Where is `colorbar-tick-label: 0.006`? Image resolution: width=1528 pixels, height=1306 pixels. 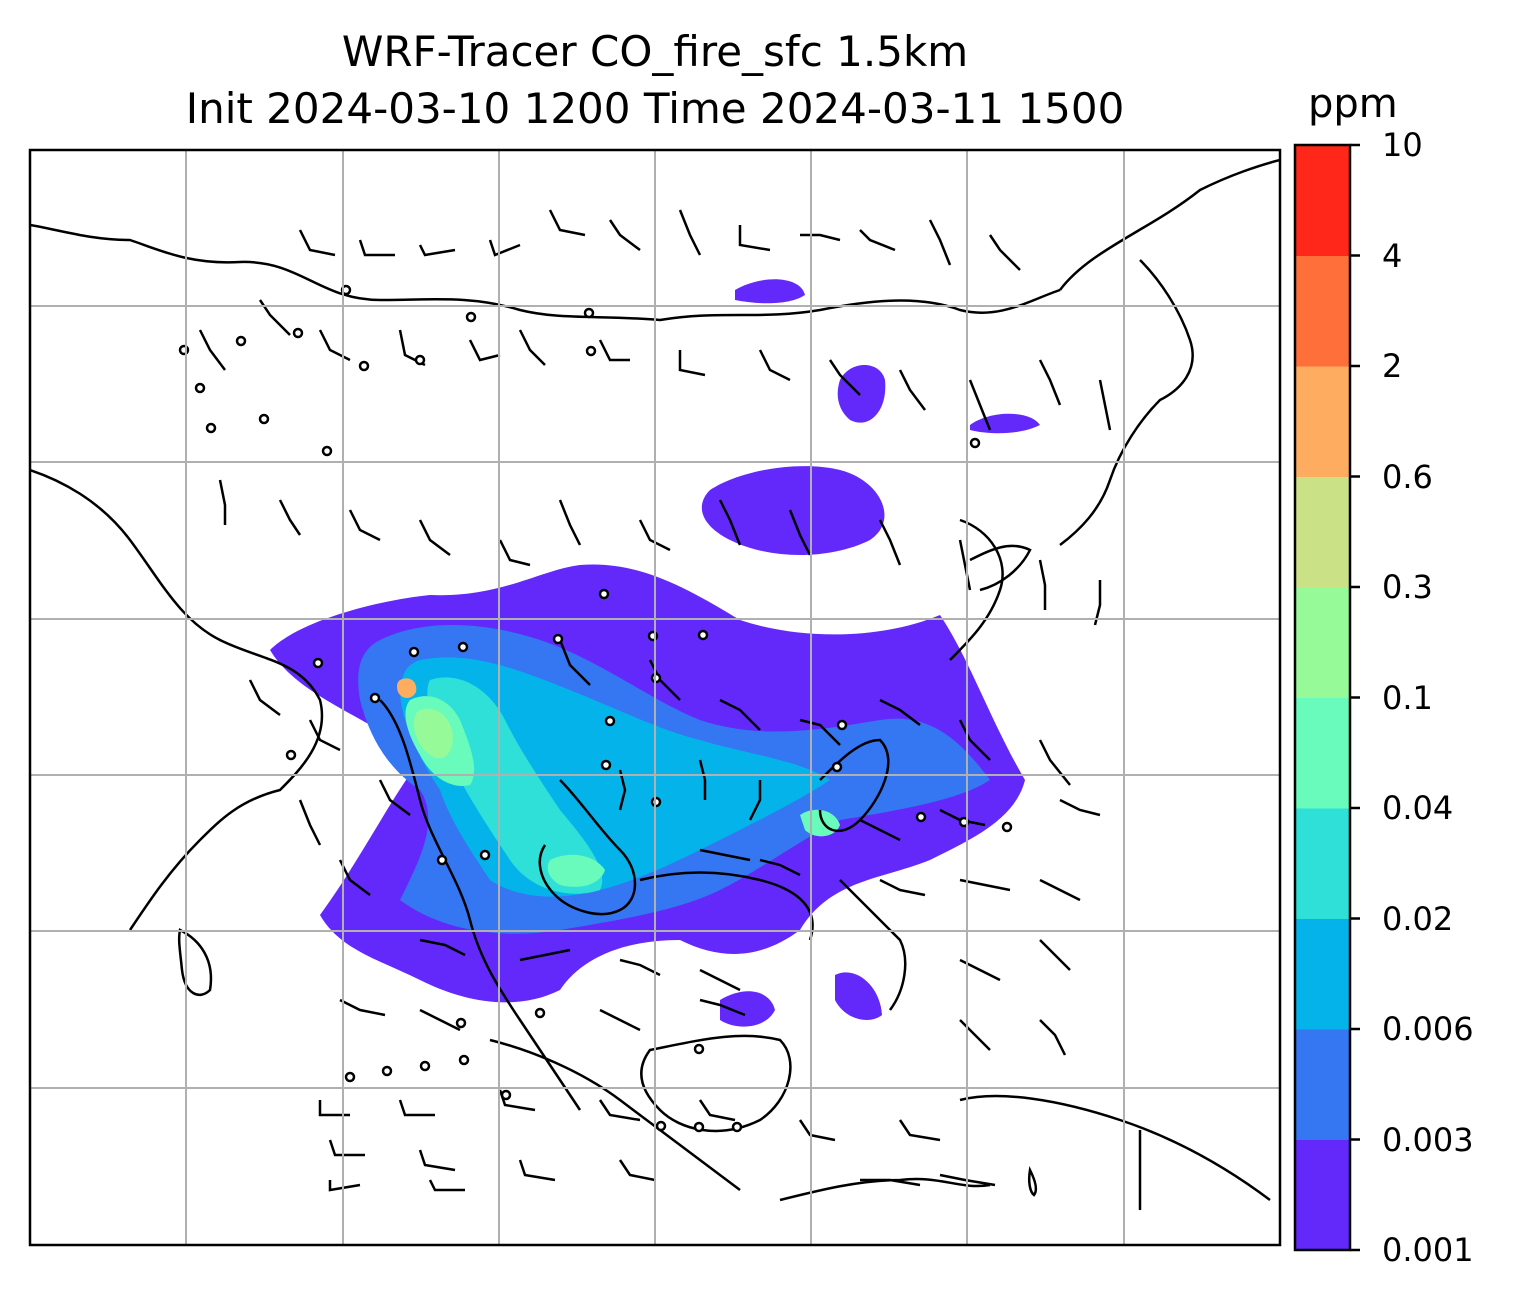
colorbar-tick-label: 0.006 is located at coordinates (1428, 1029).